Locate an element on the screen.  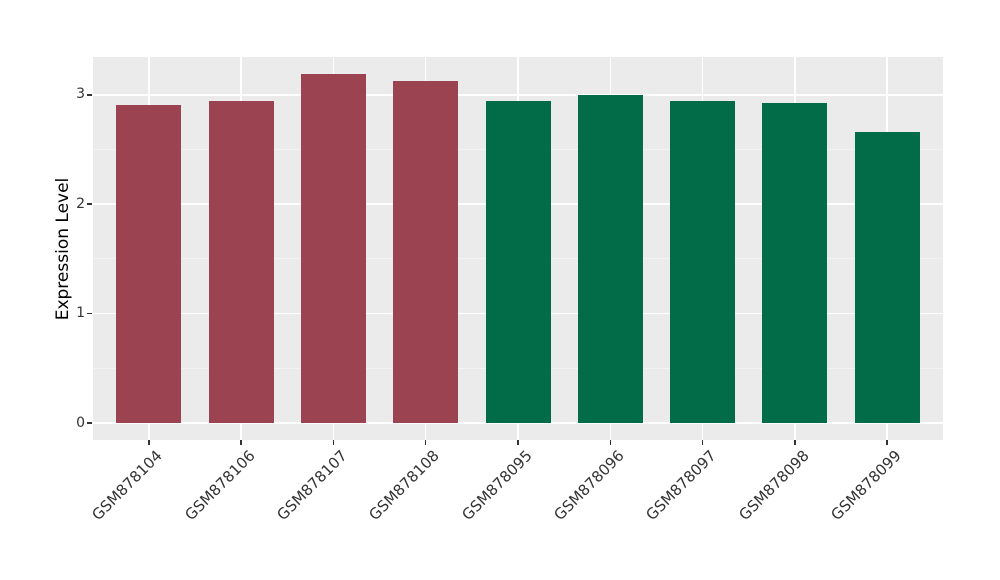
bar-GSM878096 is located at coordinates (610, 258).